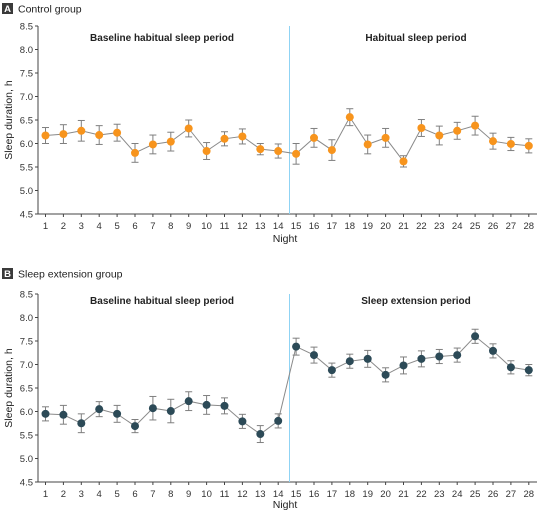  I want to click on panel-b-x-tick-label: 2, so click(63, 494).